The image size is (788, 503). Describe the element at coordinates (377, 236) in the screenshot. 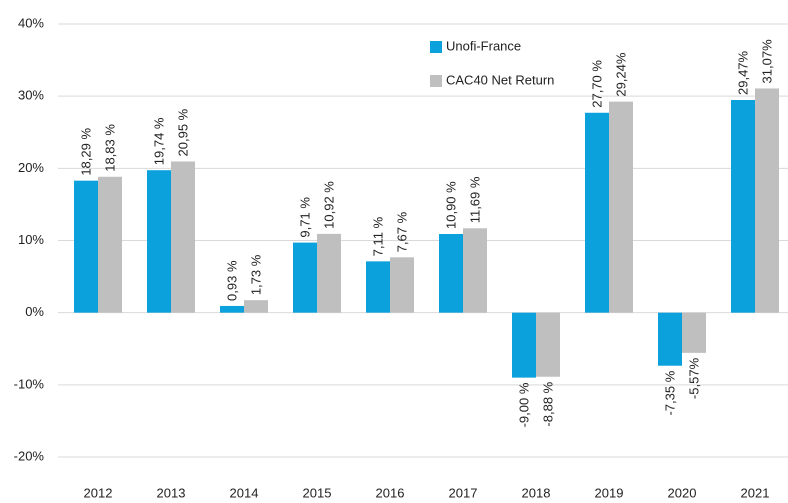

I see `value-label: 7,11 %` at that location.